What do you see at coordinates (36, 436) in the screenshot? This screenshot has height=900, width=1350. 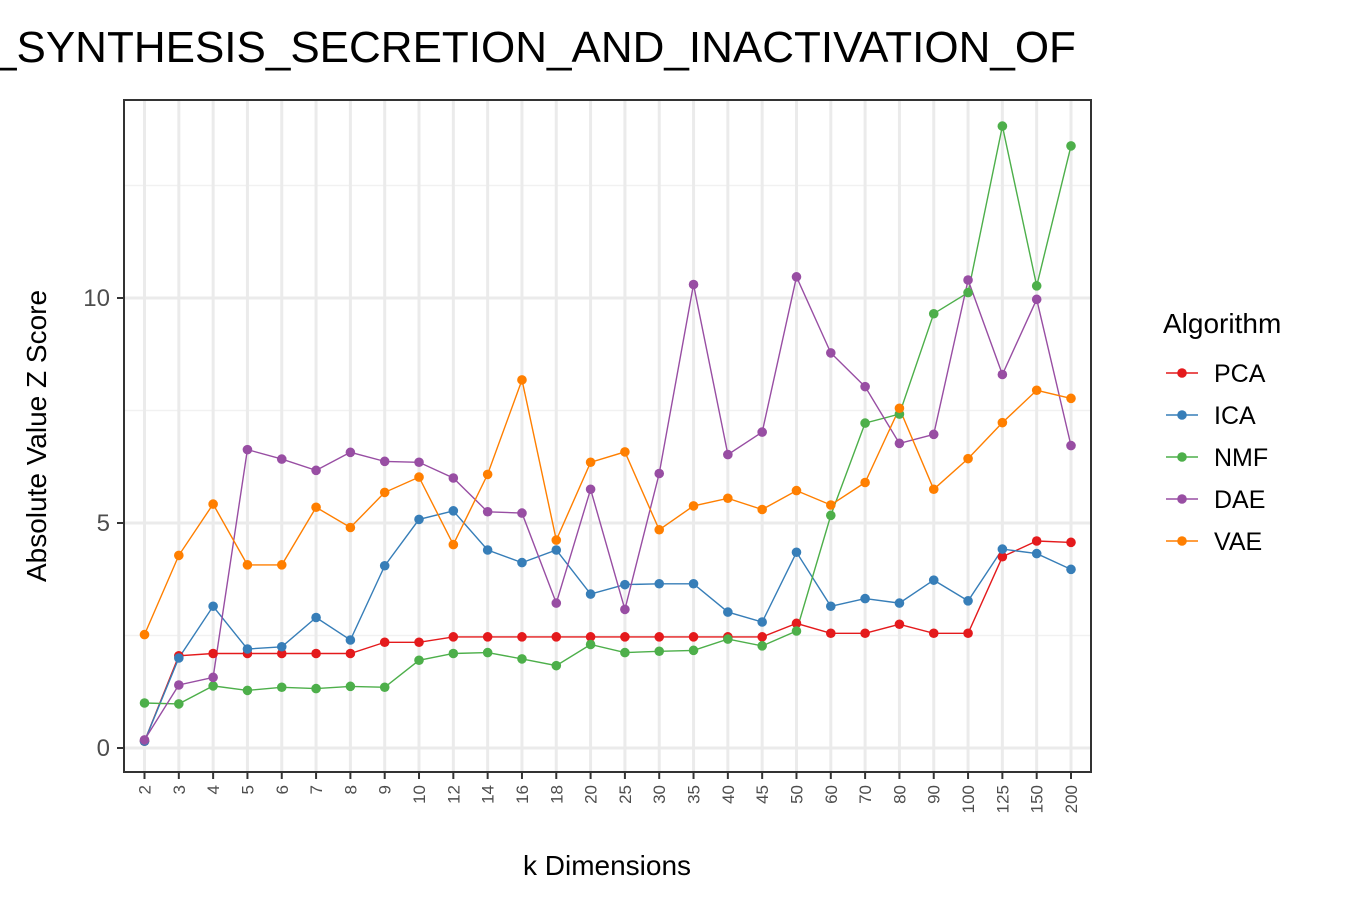 I see `y-axis-title: Absolute Value Z Score` at bounding box center [36, 436].